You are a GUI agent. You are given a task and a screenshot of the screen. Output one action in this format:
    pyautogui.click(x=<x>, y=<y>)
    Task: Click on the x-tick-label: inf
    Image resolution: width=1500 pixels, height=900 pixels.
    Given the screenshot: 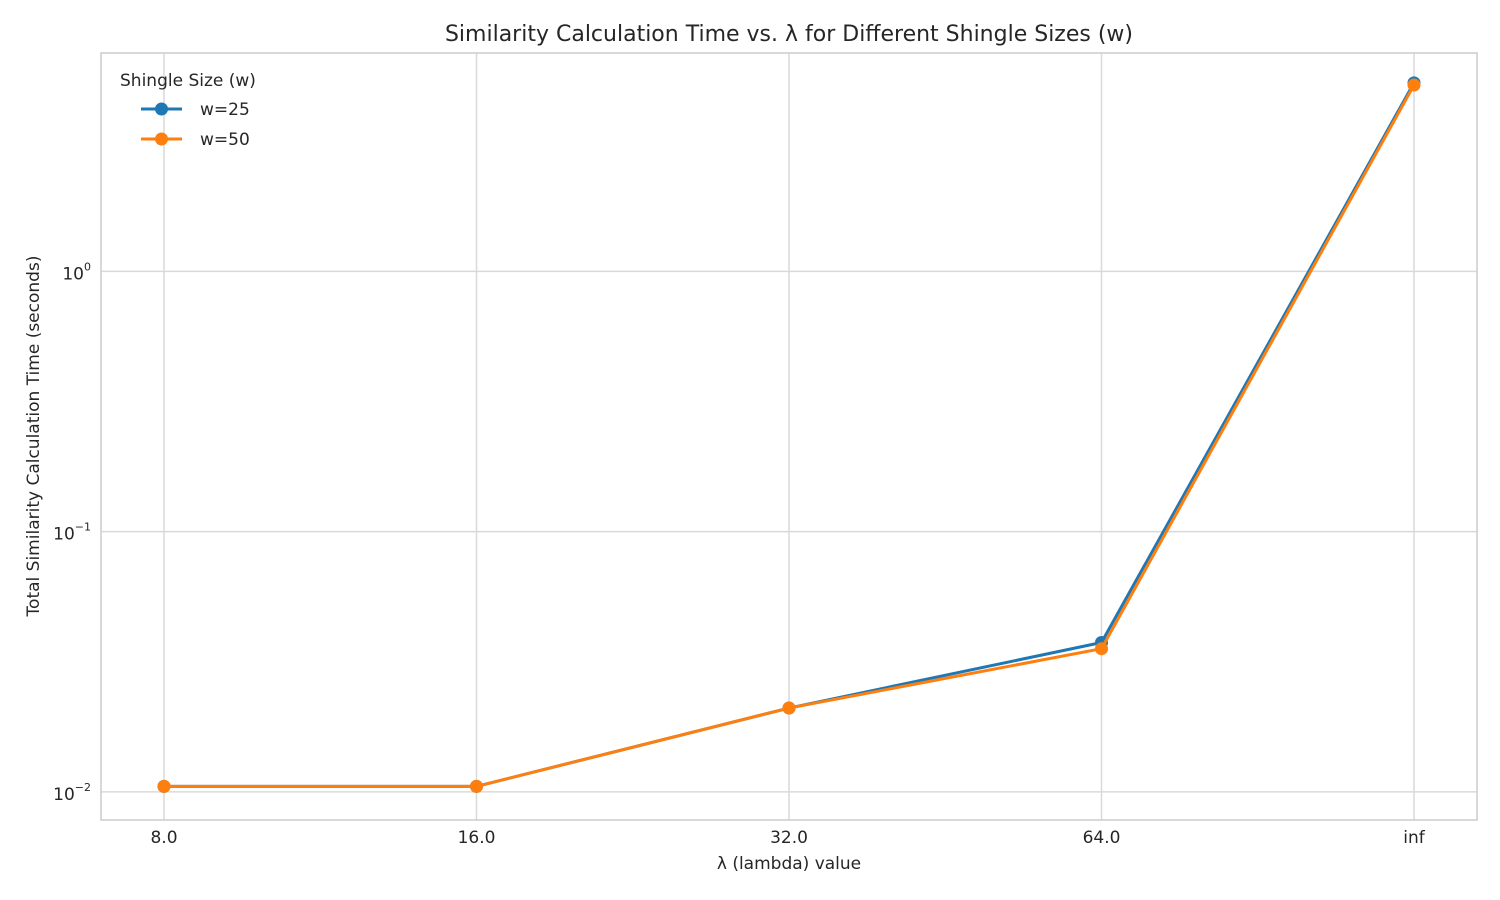 What is the action you would take?
    pyautogui.click(x=1414, y=838)
    